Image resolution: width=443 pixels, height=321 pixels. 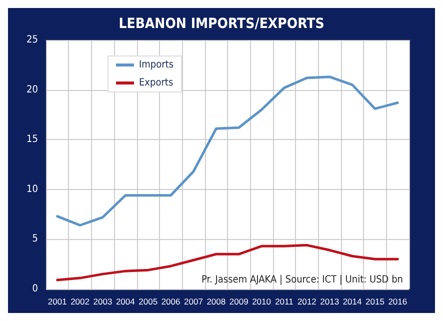 I want to click on chart-title: LEBANON IMPORTS/EXPORTS, so click(x=221, y=24).